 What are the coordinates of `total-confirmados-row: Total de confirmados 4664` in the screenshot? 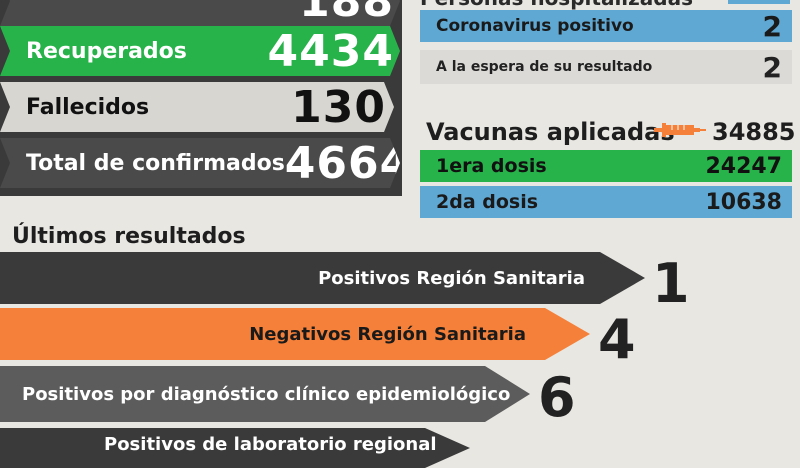 It's located at (200, 163).